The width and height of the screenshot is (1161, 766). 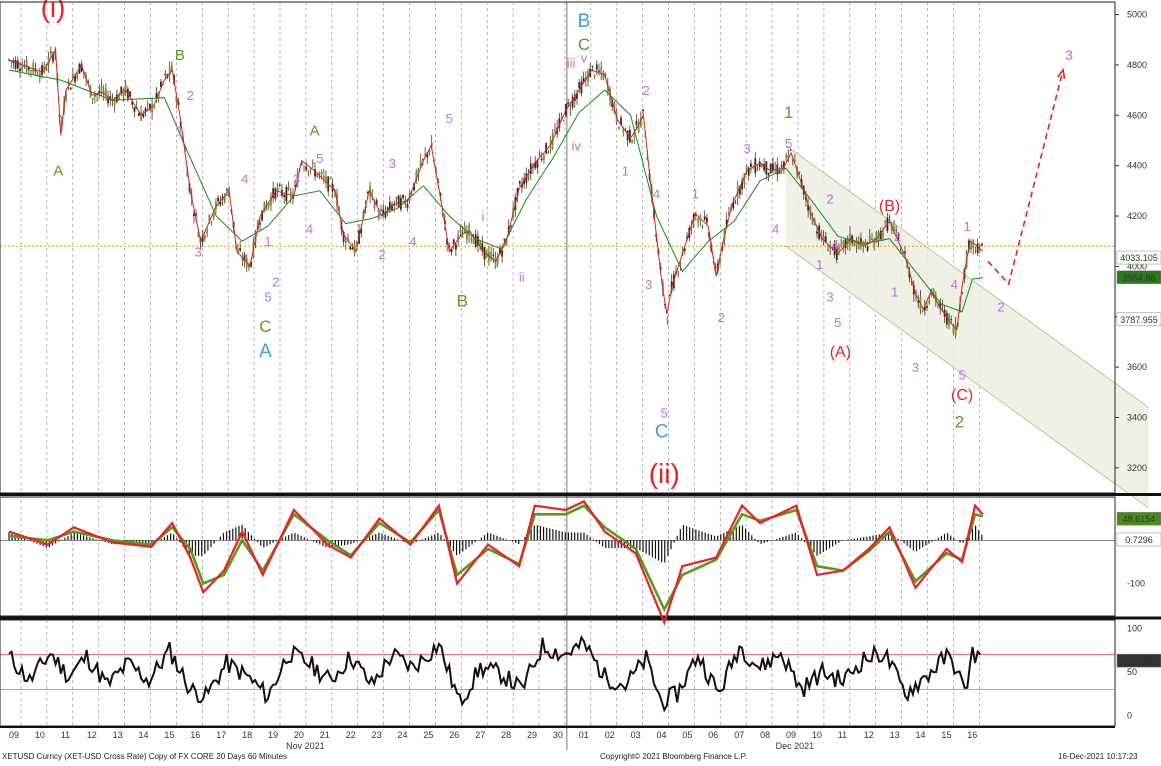 What do you see at coordinates (1137, 266) in the screenshot?
I see `y-tick-label: 4000` at bounding box center [1137, 266].